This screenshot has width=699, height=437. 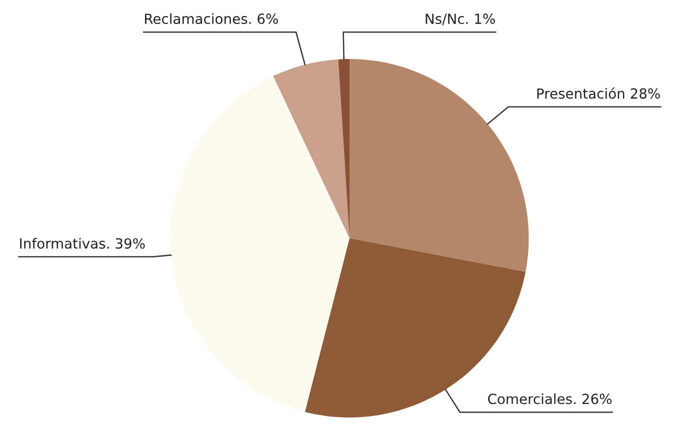 I want to click on slice-label: Presentación 28%, so click(x=598, y=93).